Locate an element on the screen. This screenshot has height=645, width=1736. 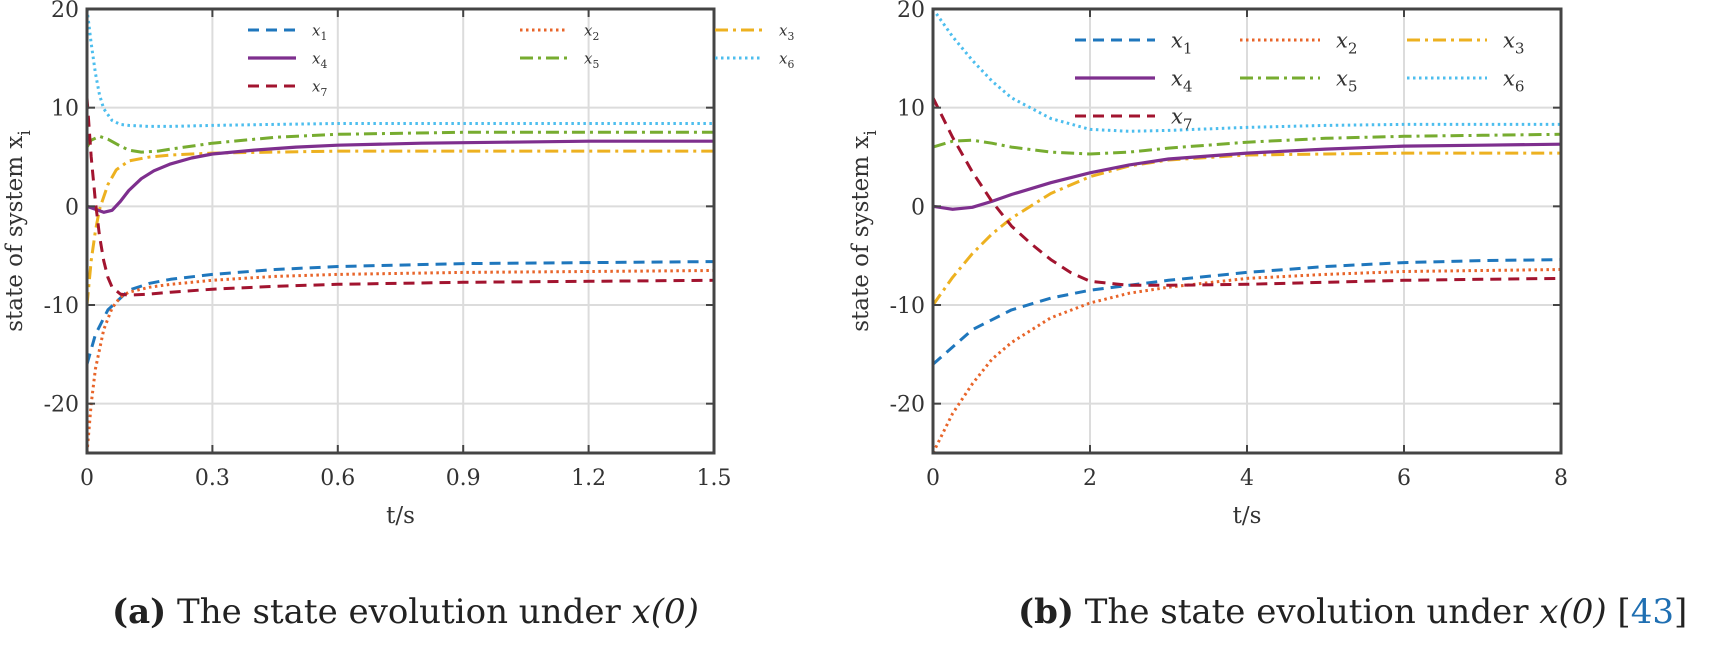
x-tick-label: 4 is located at coordinates (1247, 478).